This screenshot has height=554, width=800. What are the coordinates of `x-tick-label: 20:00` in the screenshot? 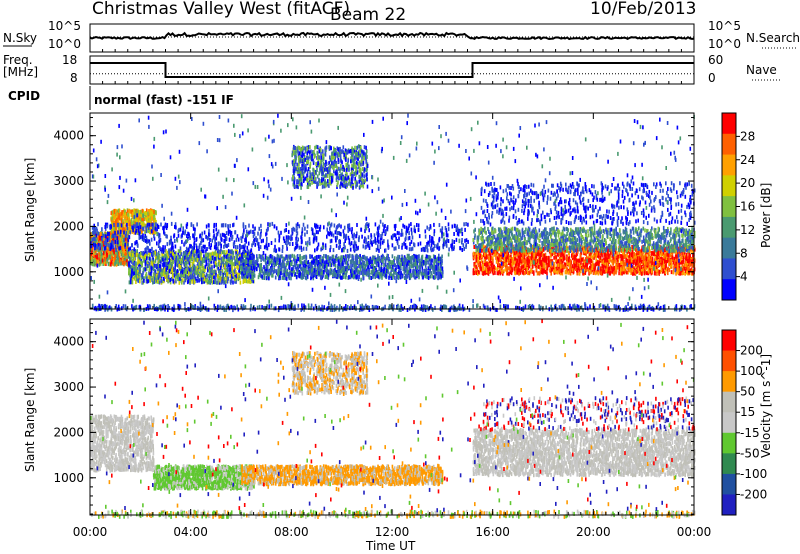 It's located at (593, 532).